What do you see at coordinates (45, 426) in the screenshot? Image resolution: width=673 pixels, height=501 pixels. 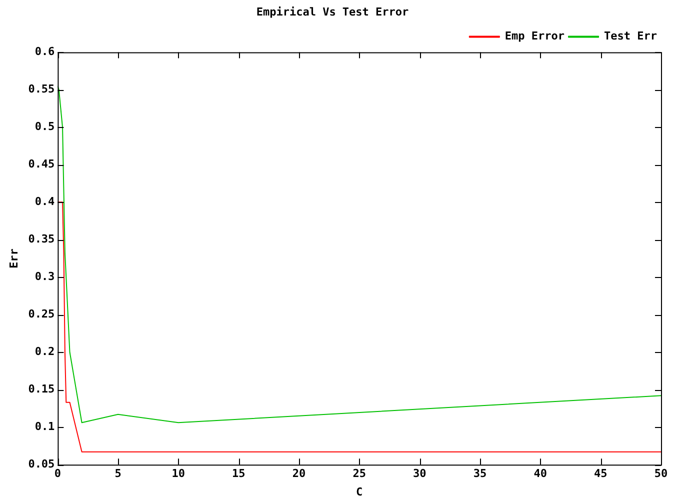 I see `y-tick-label: 0.1` at bounding box center [45, 426].